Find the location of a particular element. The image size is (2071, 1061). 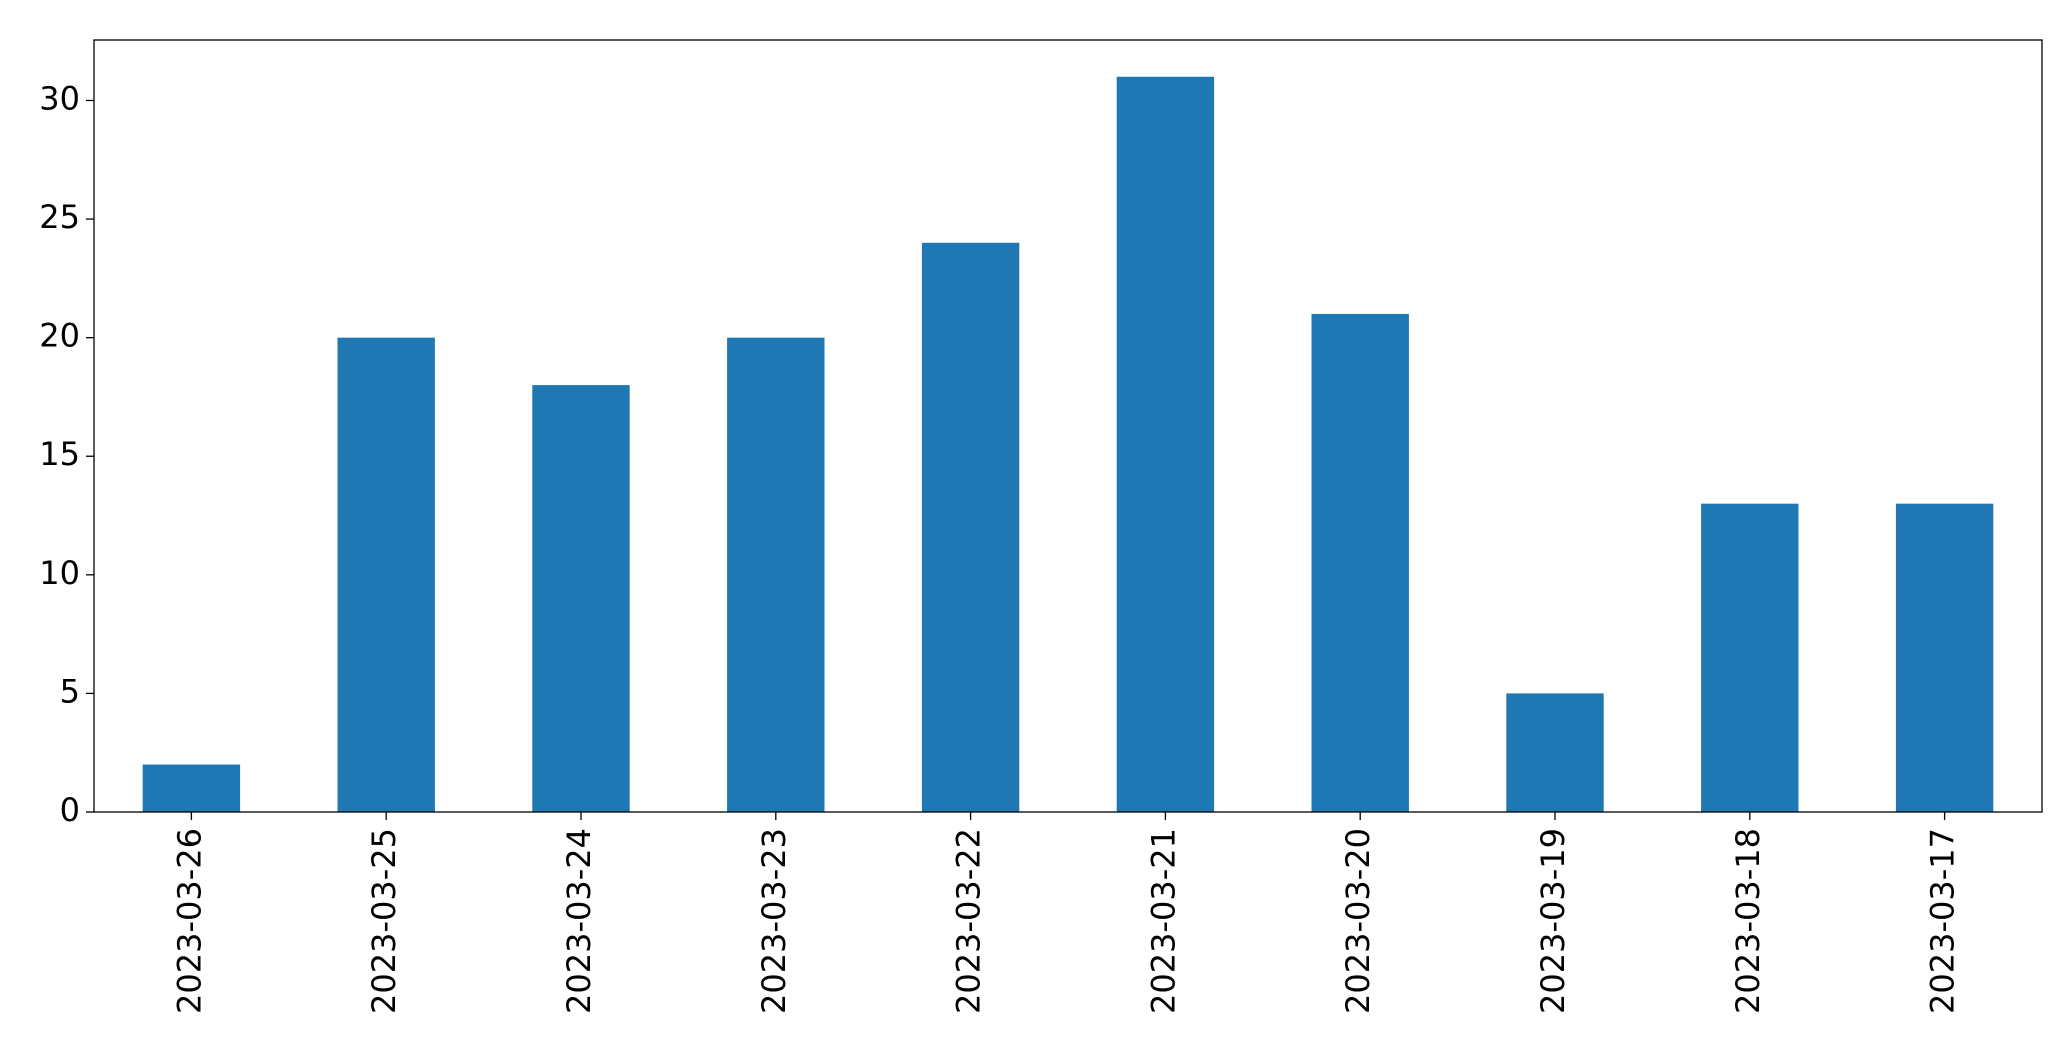

x-tick-label: 2023-03-25 is located at coordinates (384, 921).